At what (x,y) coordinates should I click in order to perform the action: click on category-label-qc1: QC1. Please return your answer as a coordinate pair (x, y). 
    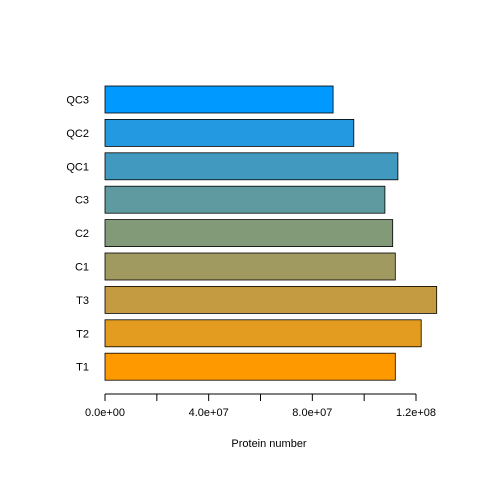
    Looking at the image, I should click on (77, 167).